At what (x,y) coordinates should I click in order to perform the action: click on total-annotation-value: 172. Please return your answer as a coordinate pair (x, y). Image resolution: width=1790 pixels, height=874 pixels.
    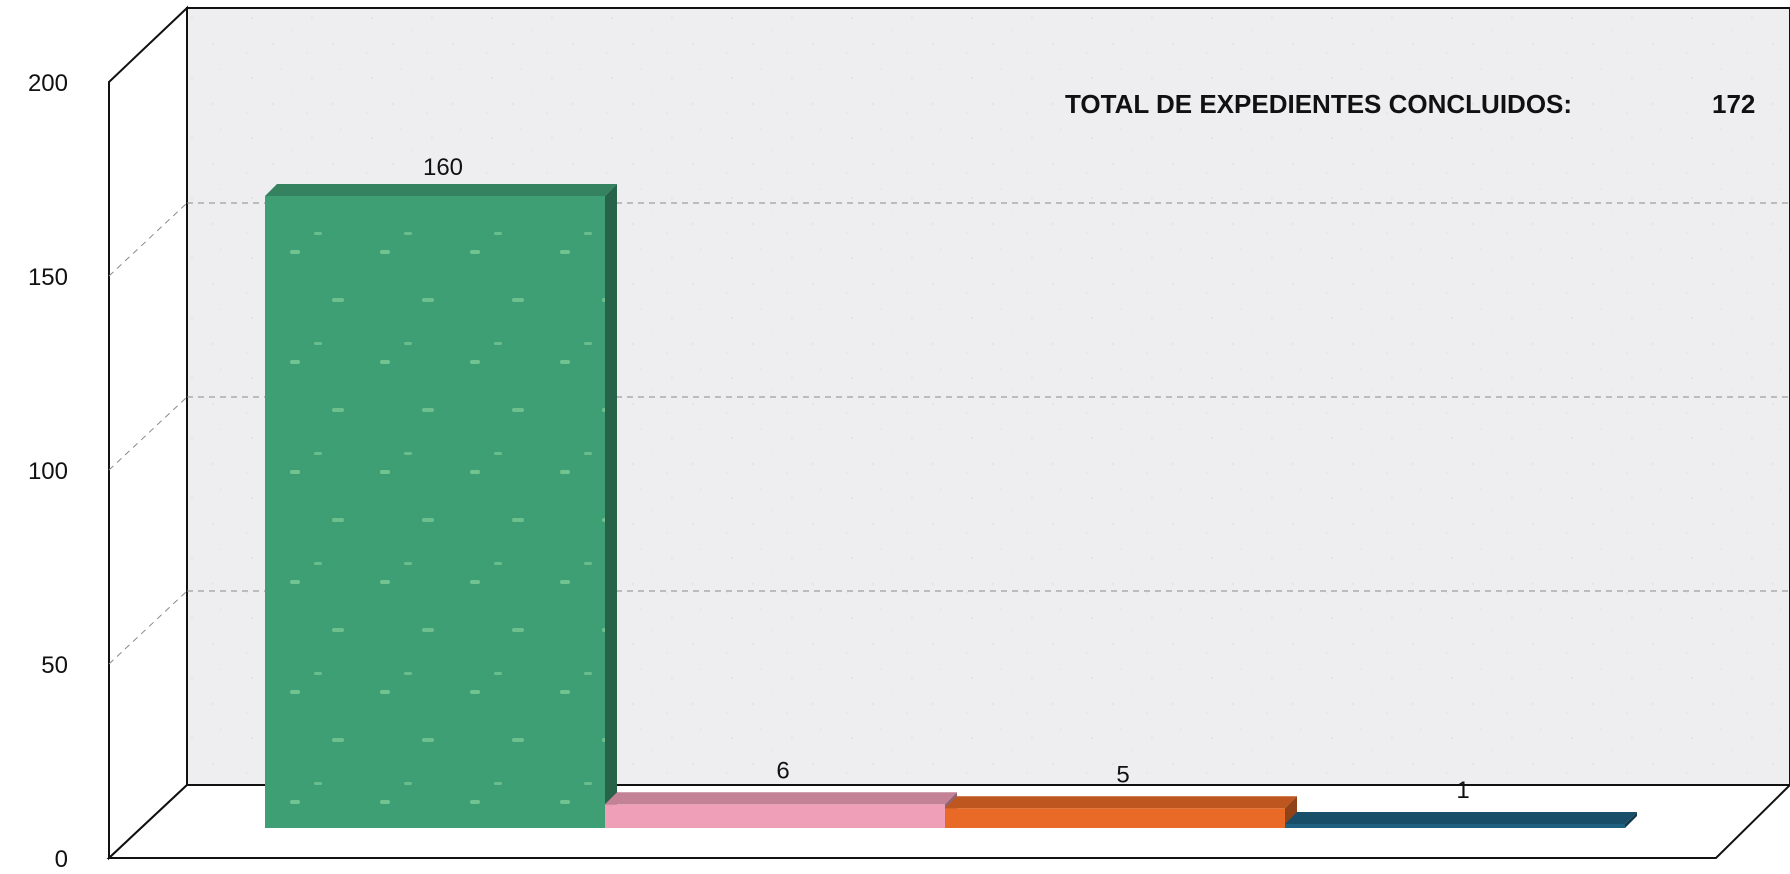
    Looking at the image, I should click on (1733, 104).